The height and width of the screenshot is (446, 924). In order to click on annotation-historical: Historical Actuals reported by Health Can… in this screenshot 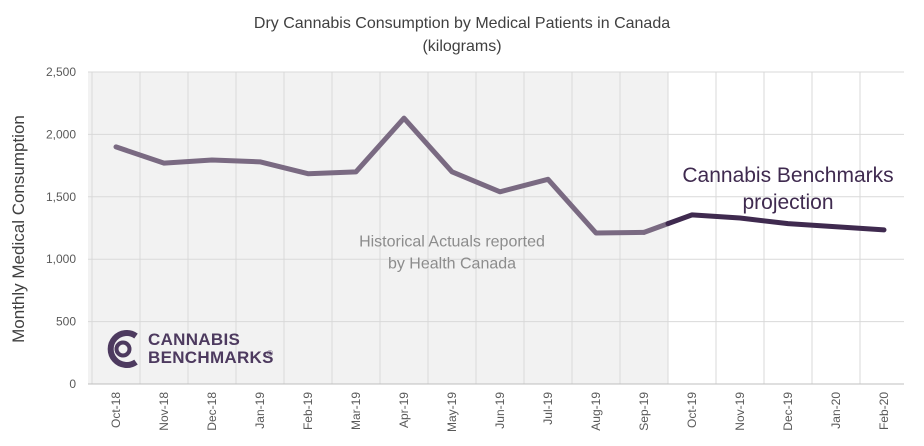, I will do `click(452, 253)`.